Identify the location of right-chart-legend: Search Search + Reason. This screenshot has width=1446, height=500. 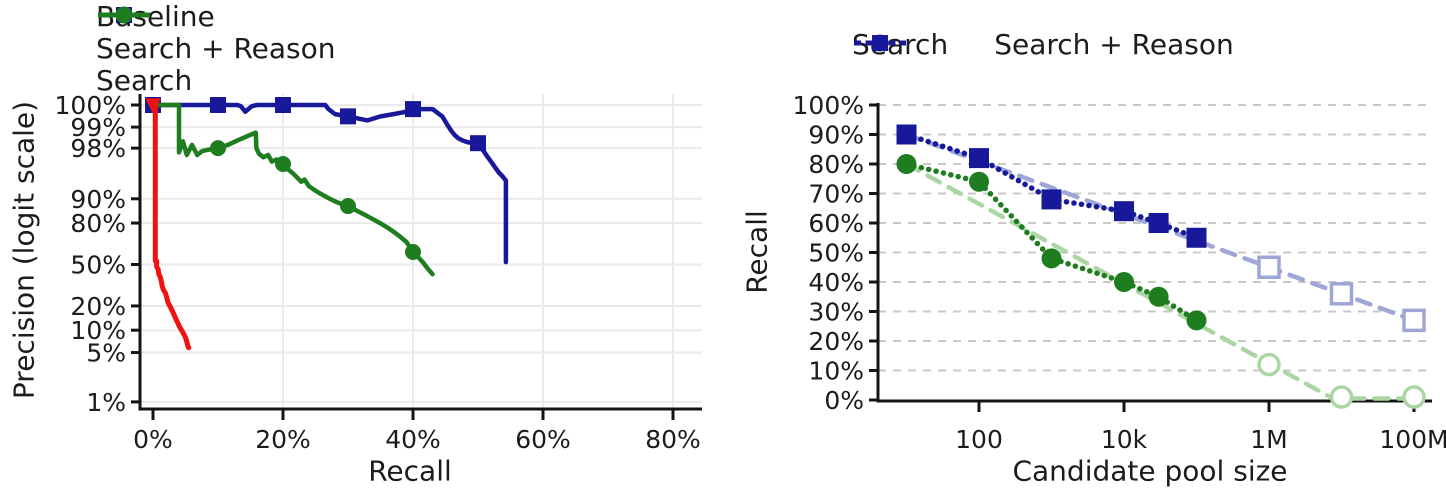
(1043, 45).